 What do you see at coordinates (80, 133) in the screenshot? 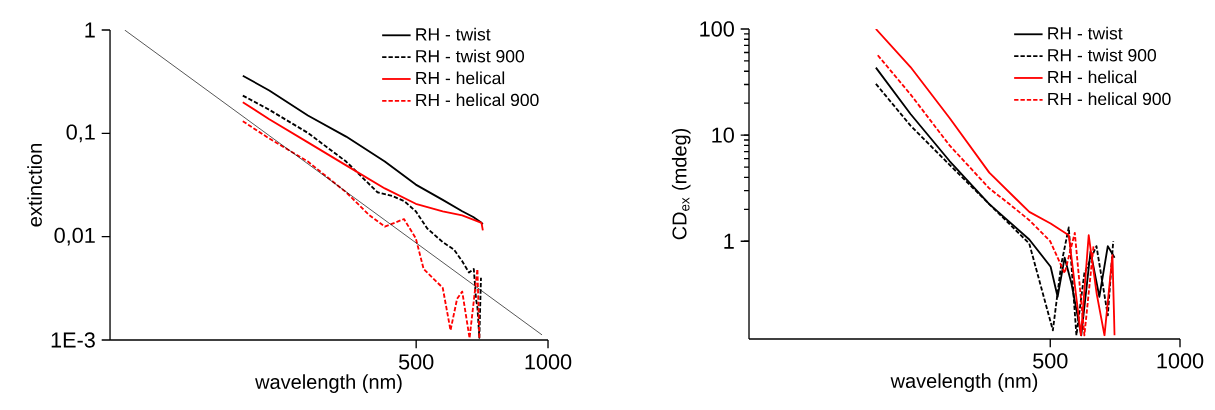
I see `y-tick-label: 0,1` at bounding box center [80, 133].